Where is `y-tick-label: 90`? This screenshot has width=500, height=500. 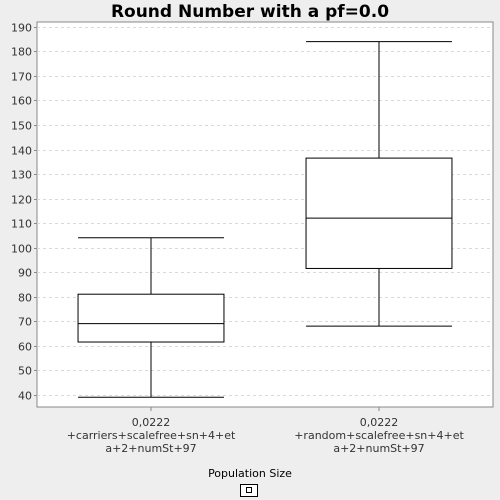
y-tick-label: 90 is located at coordinates (25, 273).